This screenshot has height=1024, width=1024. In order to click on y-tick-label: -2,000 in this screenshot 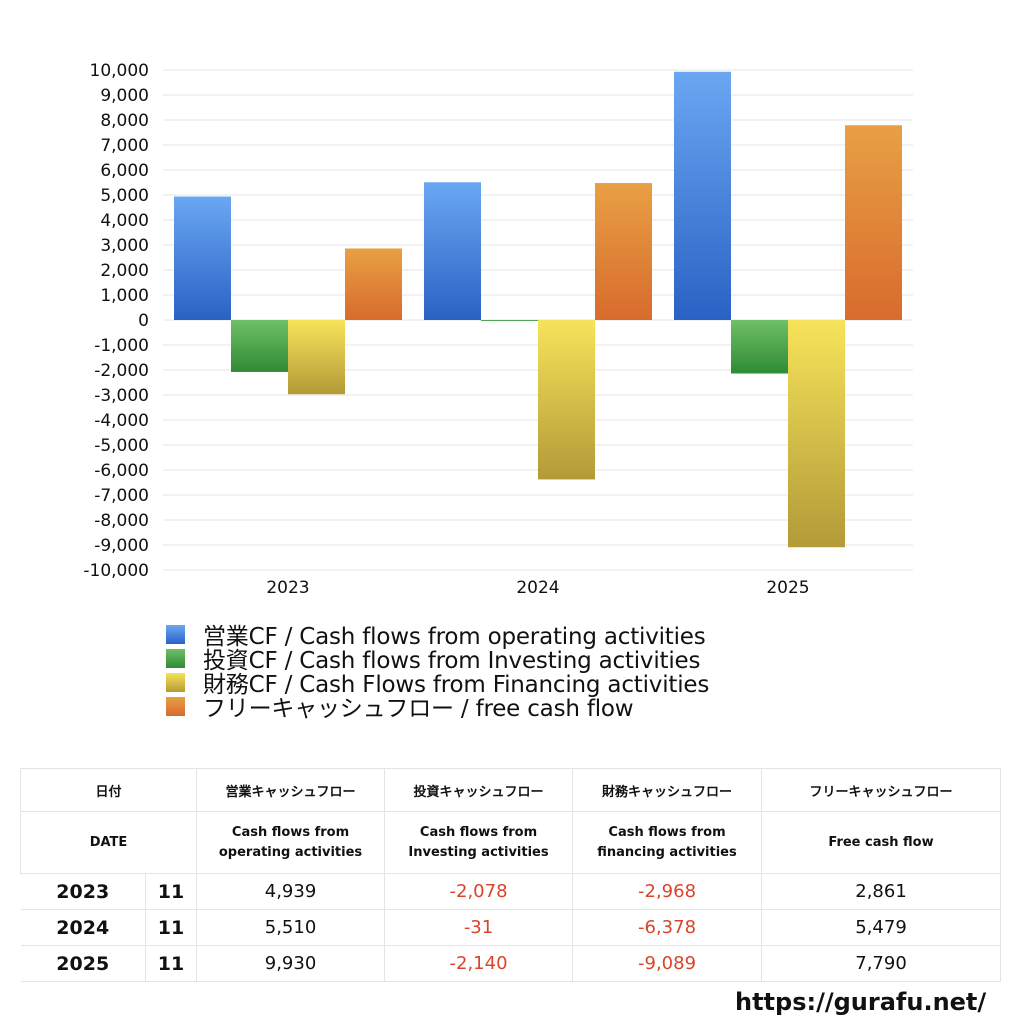, I will do `click(121, 371)`.